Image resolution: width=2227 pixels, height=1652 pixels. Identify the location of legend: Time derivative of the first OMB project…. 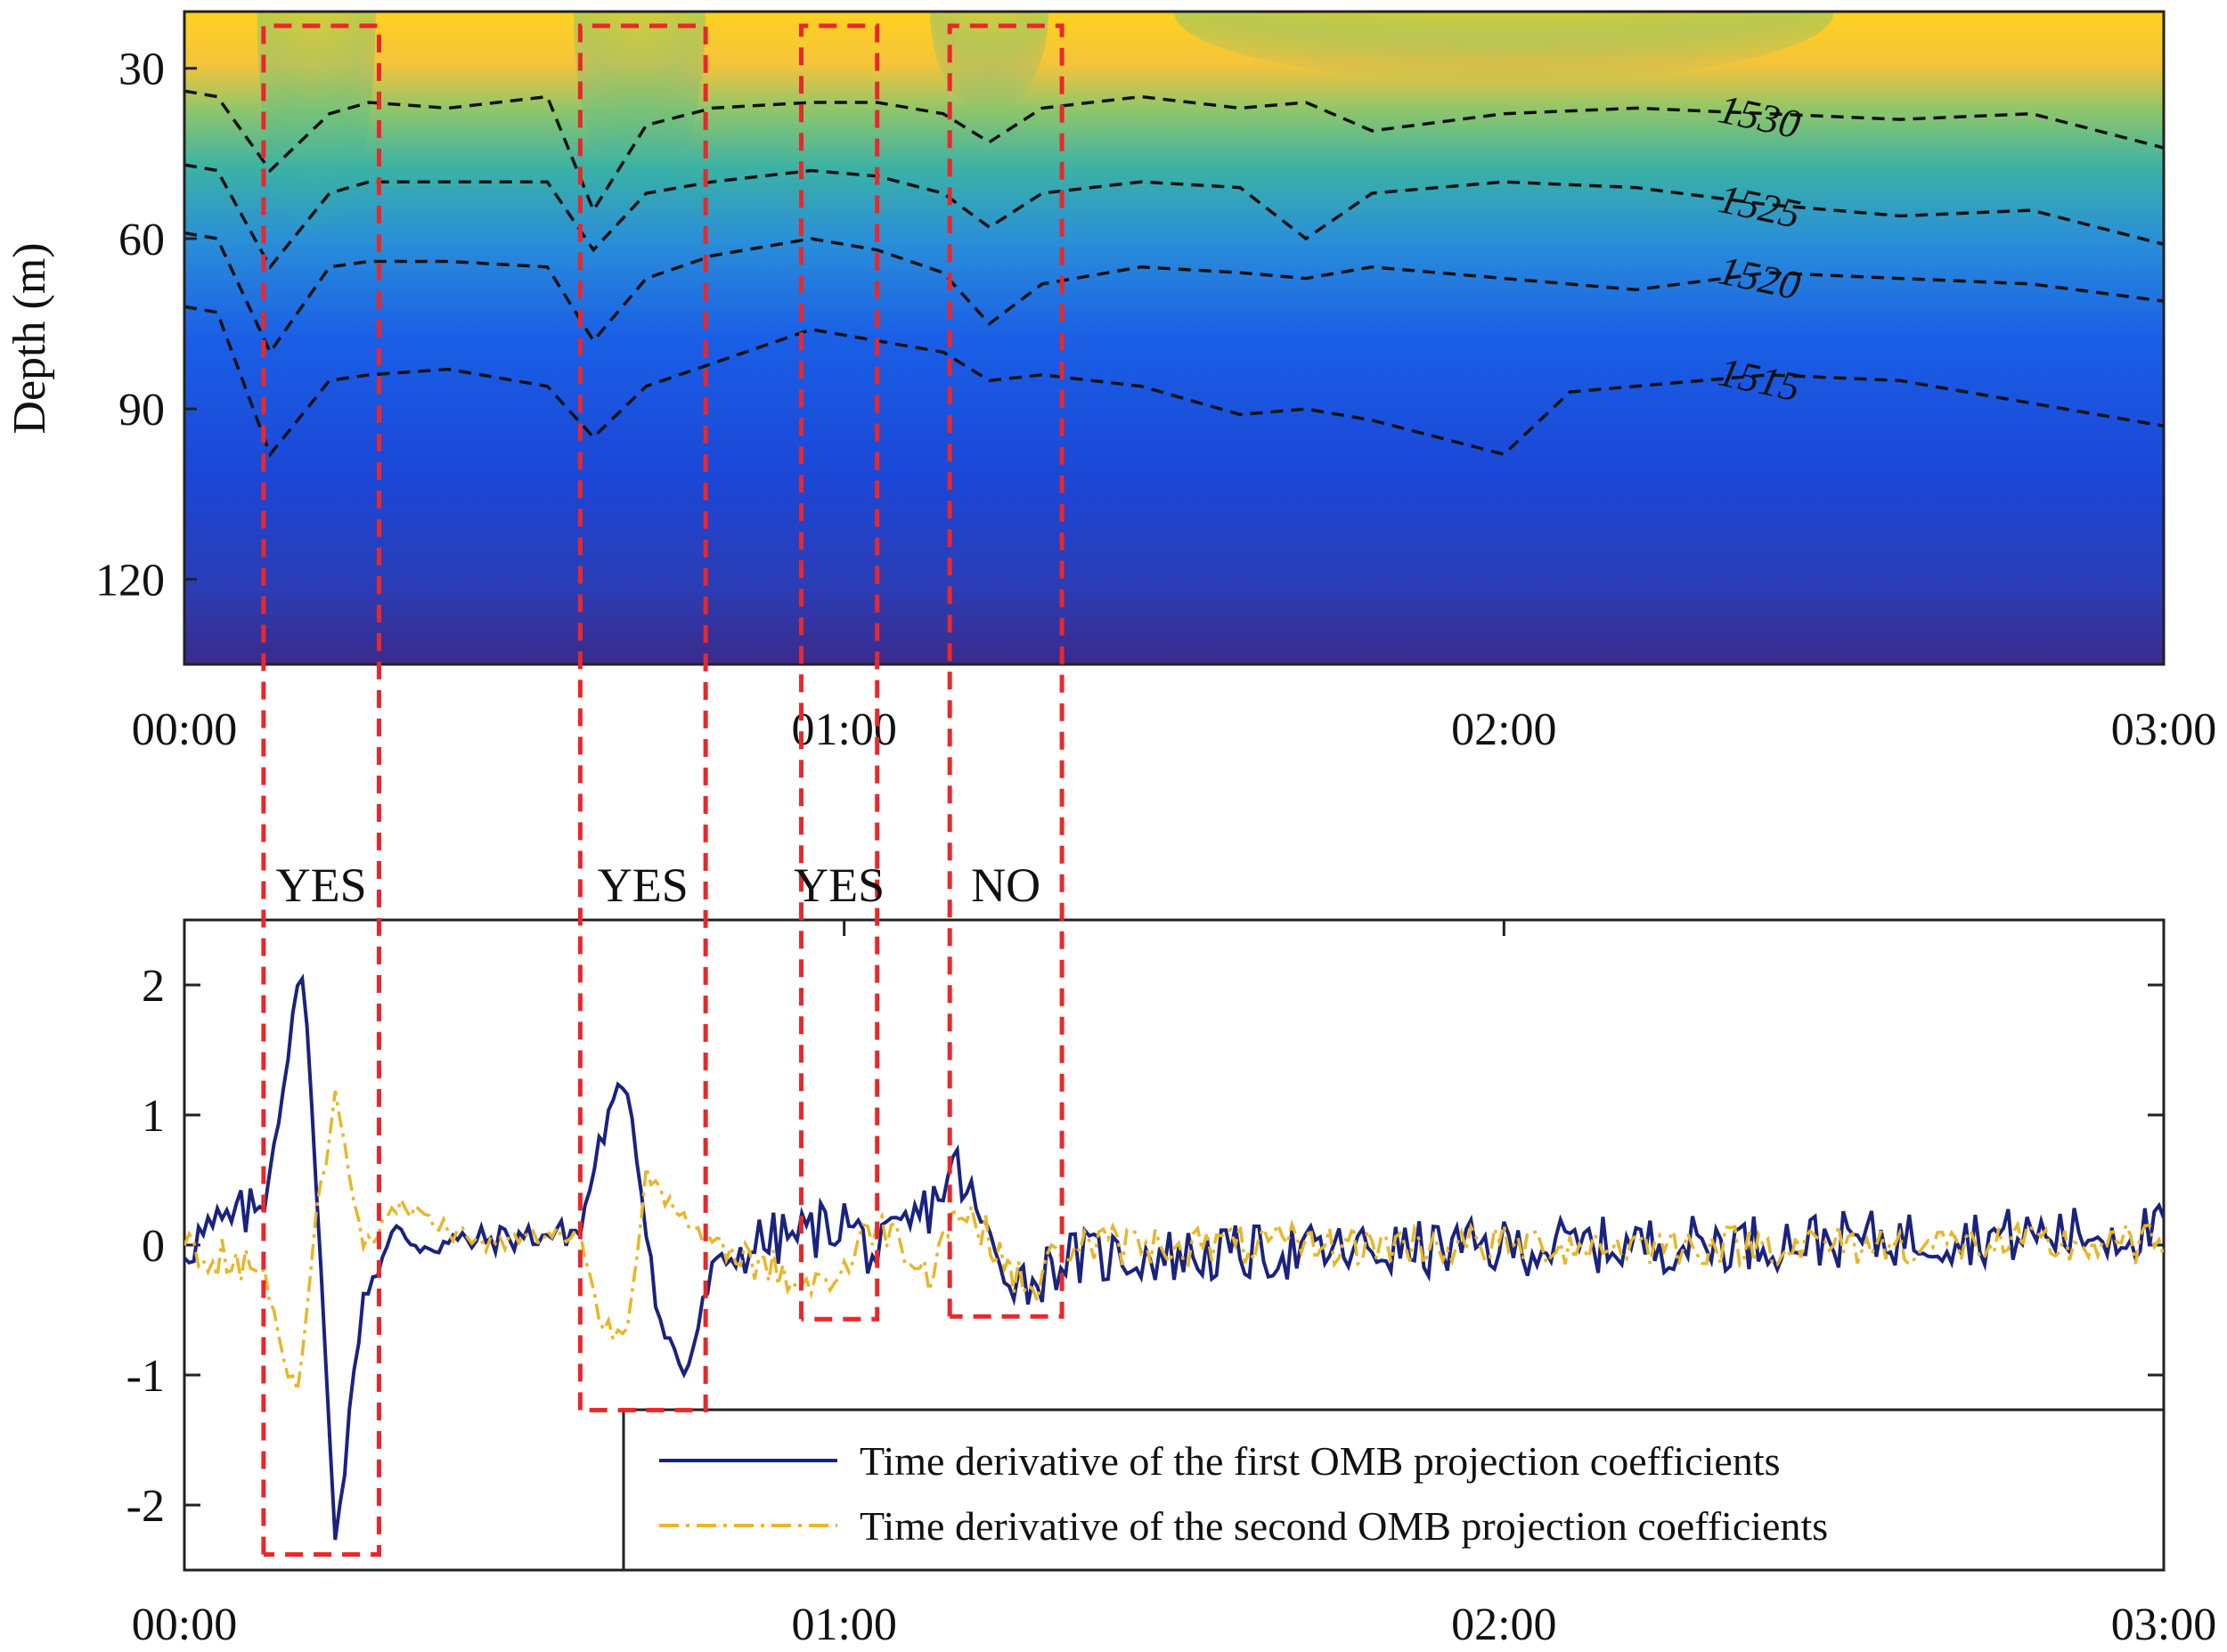
(1394, 1490).